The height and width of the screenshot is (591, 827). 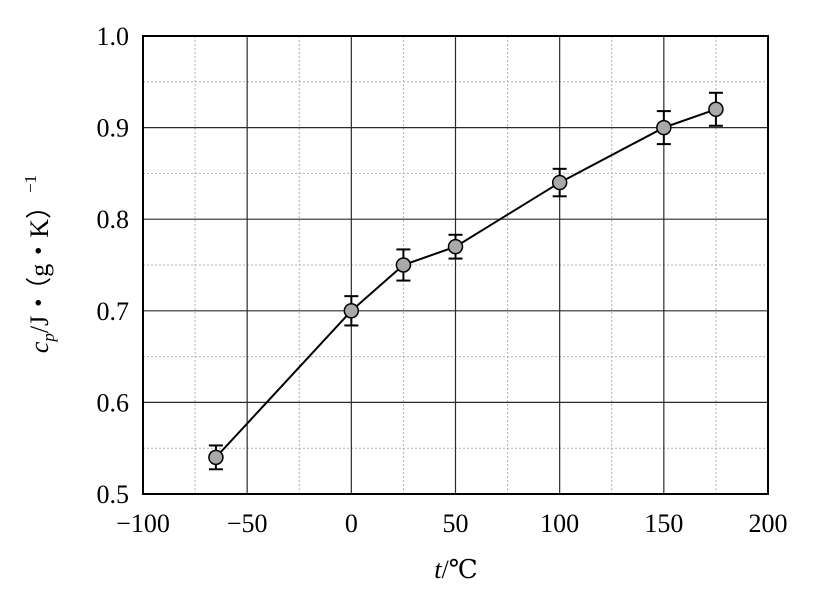 What do you see at coordinates (351, 523) in the screenshot?
I see `x-tick-label: 0` at bounding box center [351, 523].